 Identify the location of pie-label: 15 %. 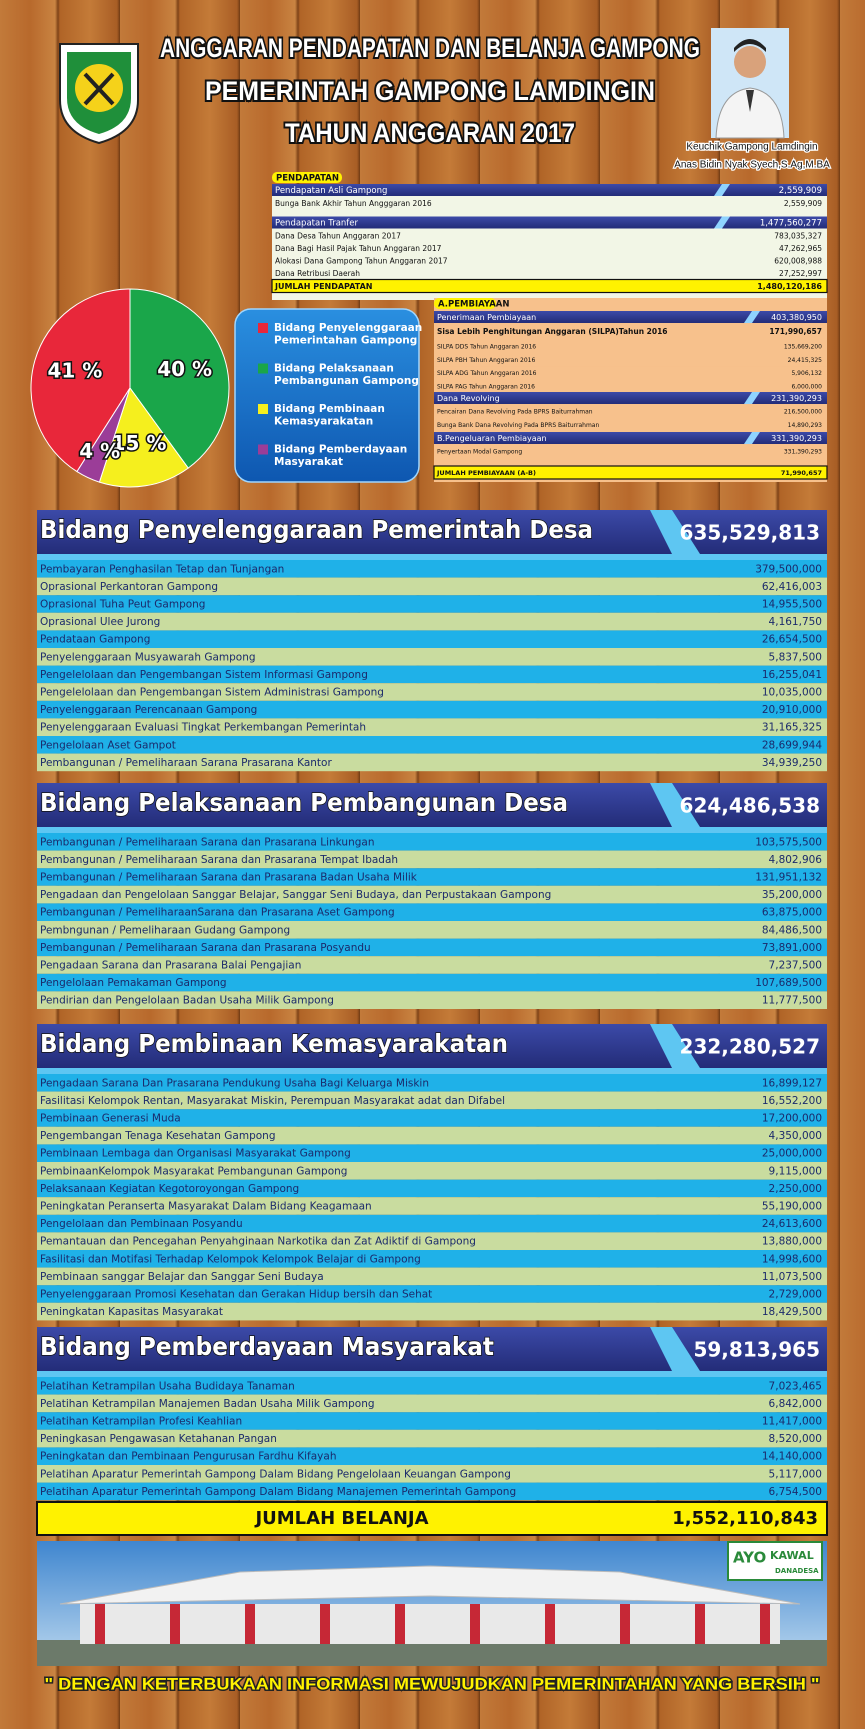
(139, 443).